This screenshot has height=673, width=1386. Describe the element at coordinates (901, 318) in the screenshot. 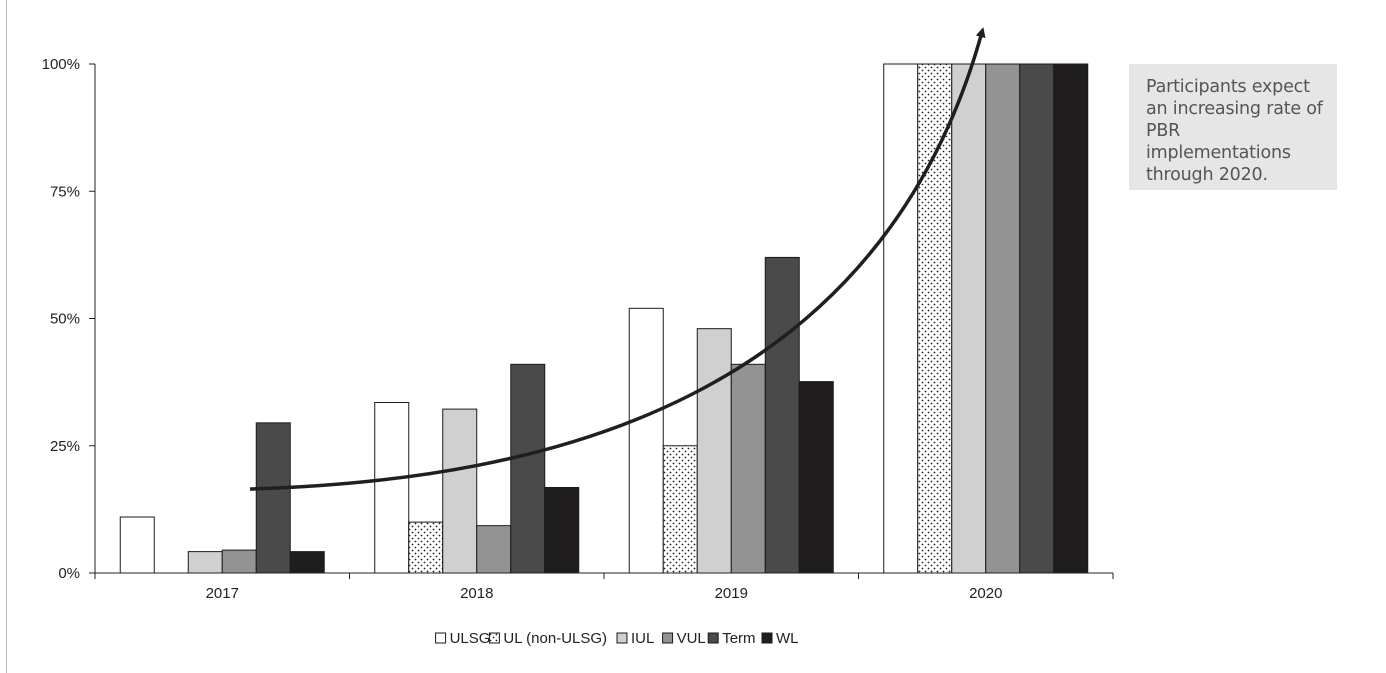

I see `bar-ulsg-2020` at that location.